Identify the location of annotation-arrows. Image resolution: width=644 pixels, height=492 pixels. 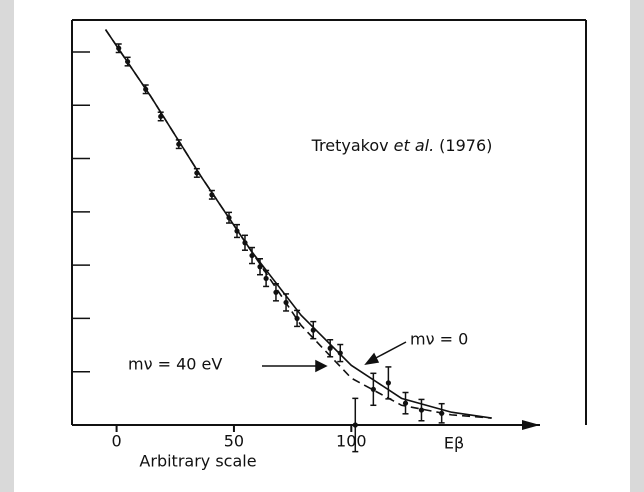
(334, 357).